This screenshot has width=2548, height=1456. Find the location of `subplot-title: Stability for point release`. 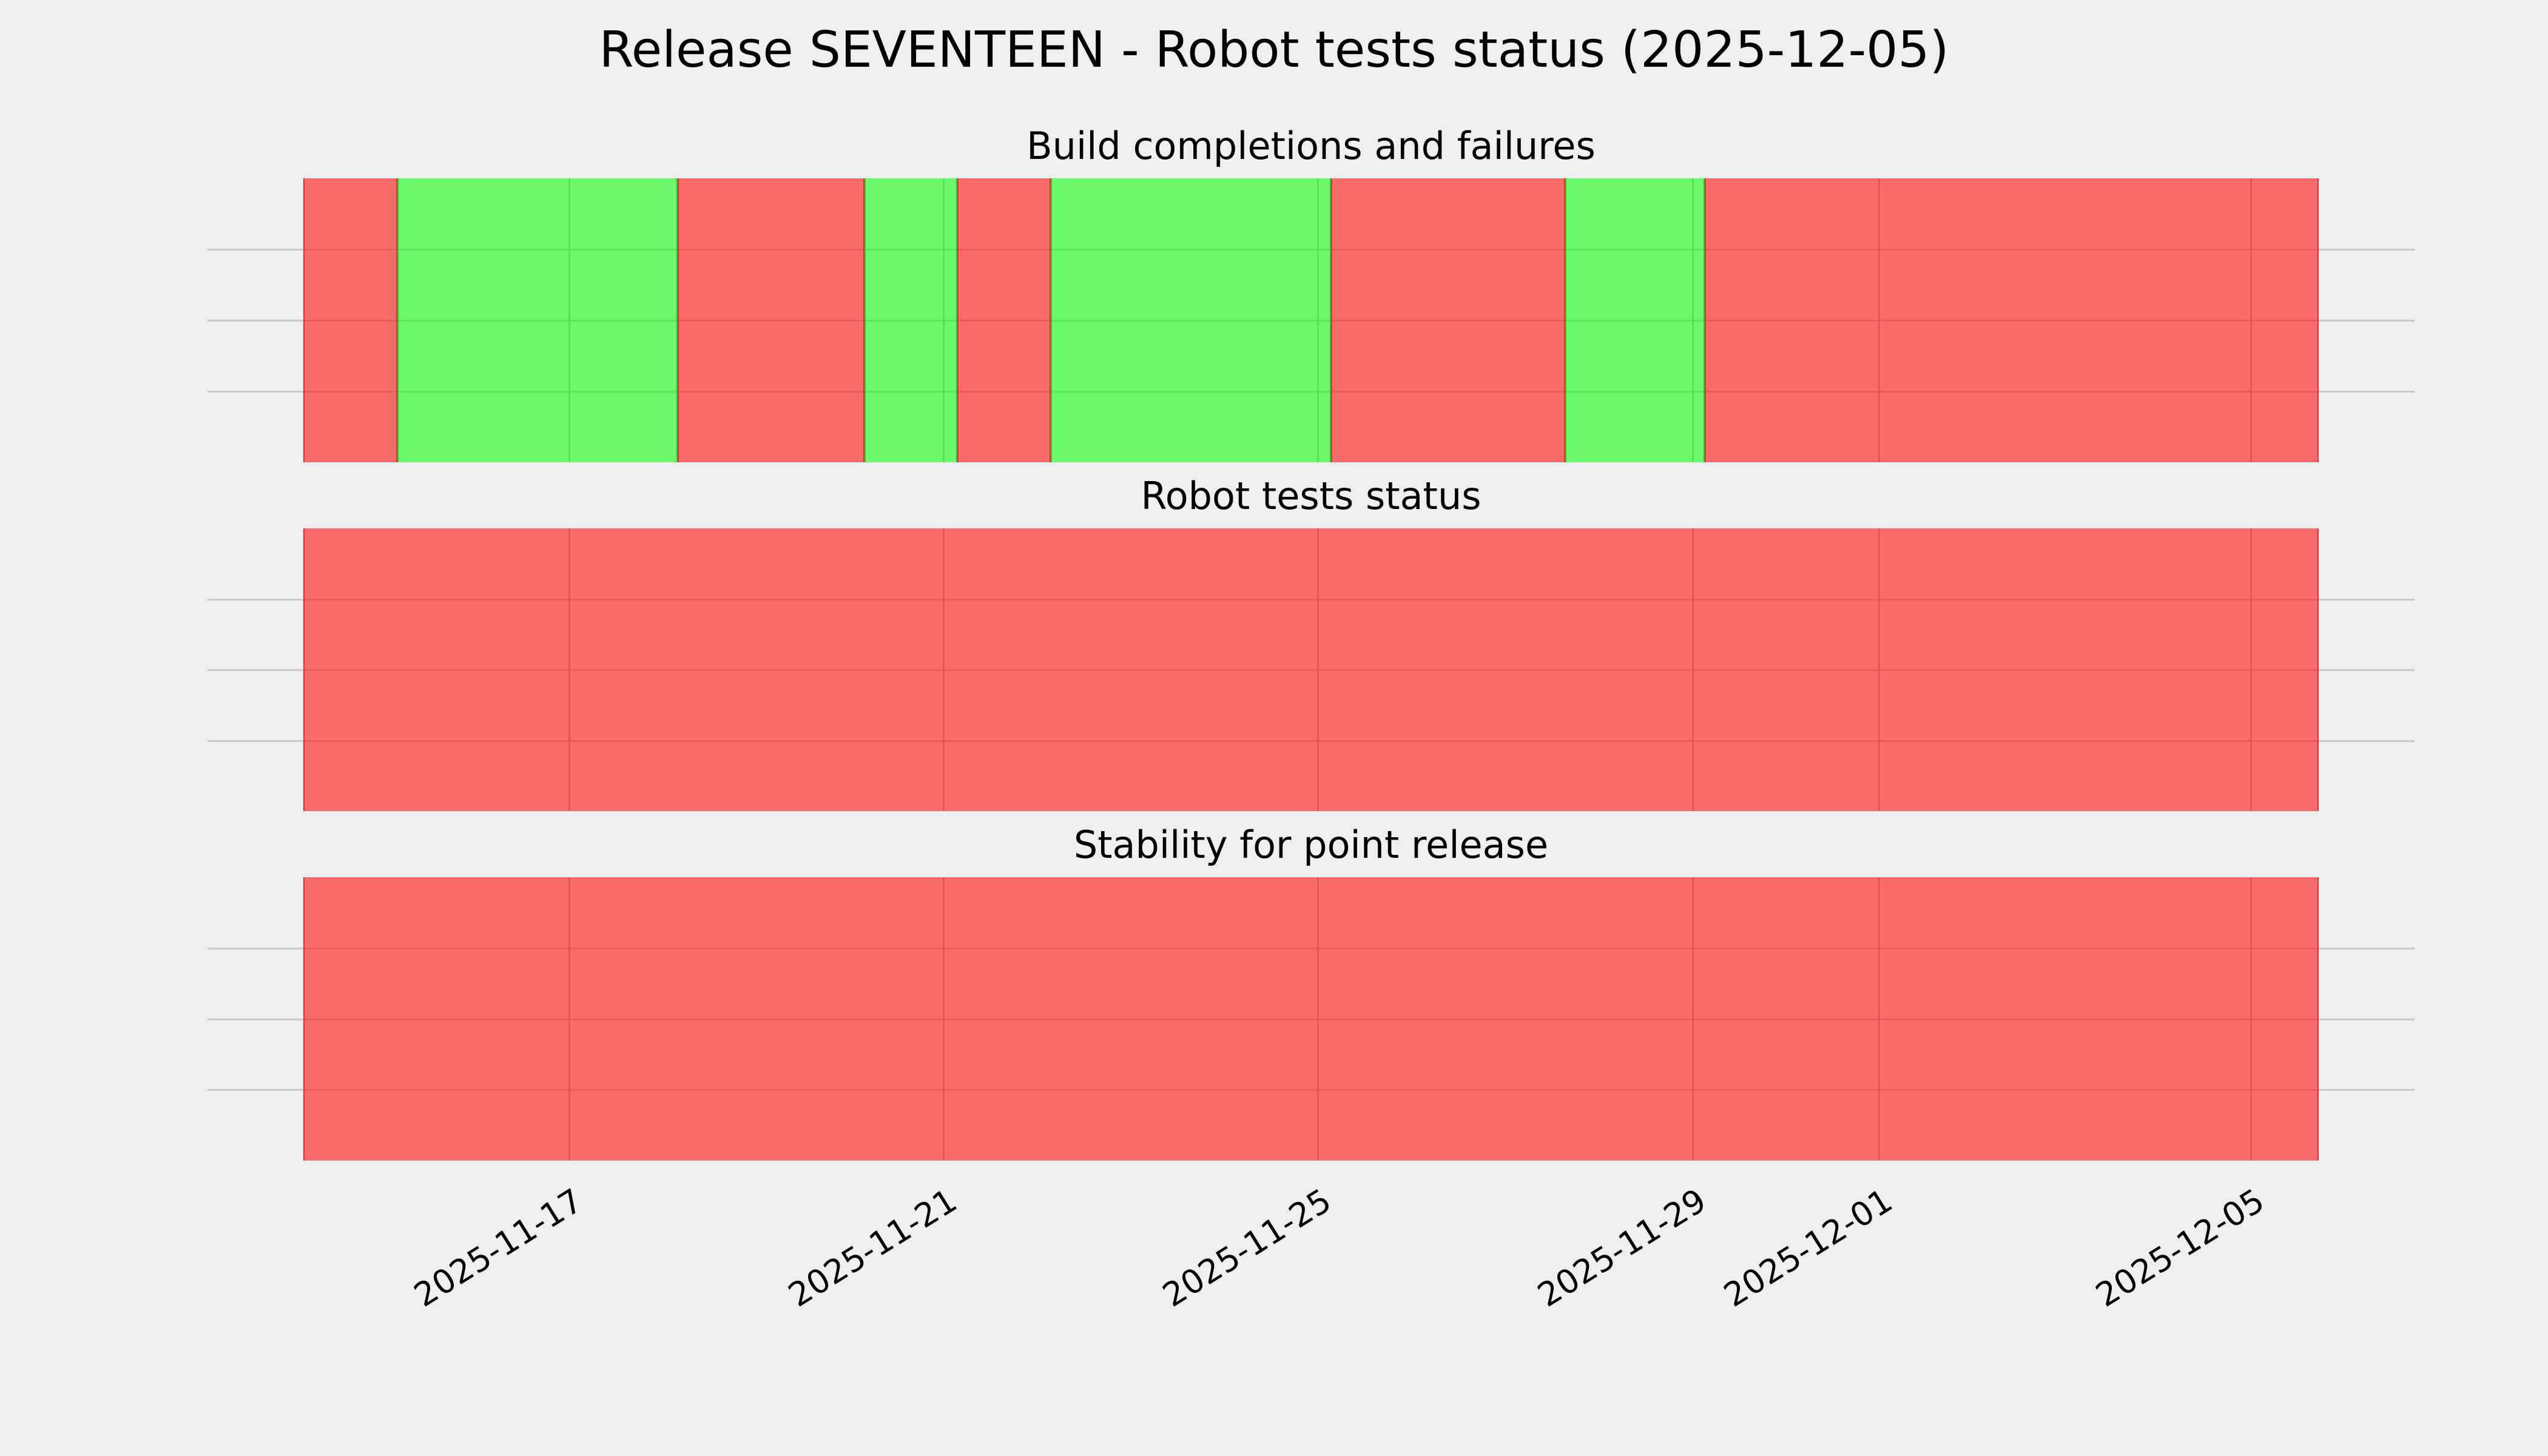

subplot-title: Stability for point release is located at coordinates (1311, 844).